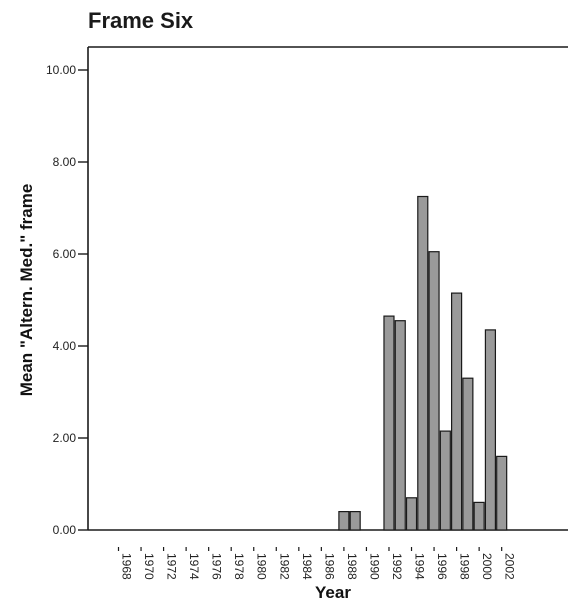 The height and width of the screenshot is (606, 568). Describe the element at coordinates (502, 493) in the screenshot. I see `bar-2002` at that location.